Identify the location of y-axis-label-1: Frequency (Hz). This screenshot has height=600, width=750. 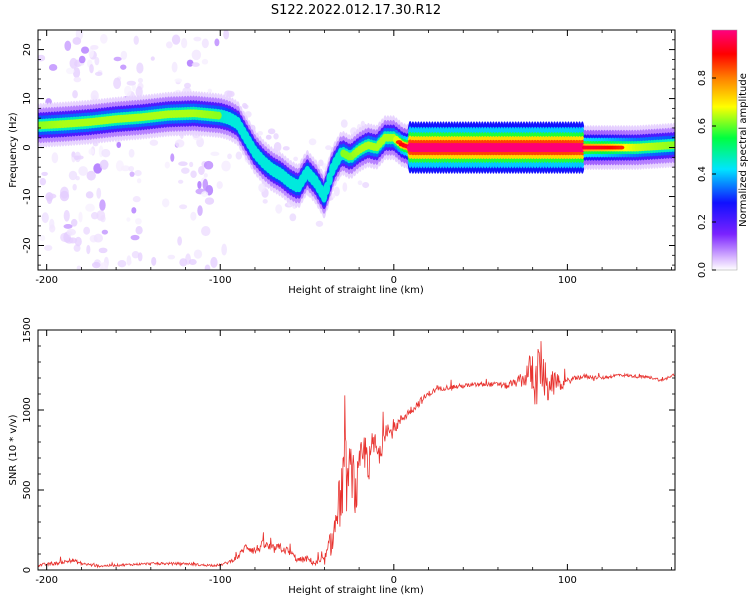
(13, 150).